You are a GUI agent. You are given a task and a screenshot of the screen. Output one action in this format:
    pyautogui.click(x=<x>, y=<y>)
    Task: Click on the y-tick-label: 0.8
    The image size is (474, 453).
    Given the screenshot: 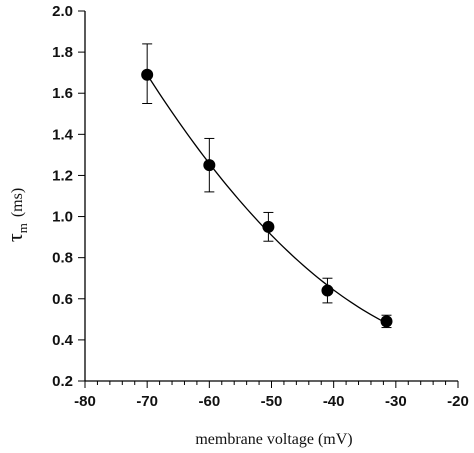 What is the action you would take?
    pyautogui.click(x=62, y=258)
    